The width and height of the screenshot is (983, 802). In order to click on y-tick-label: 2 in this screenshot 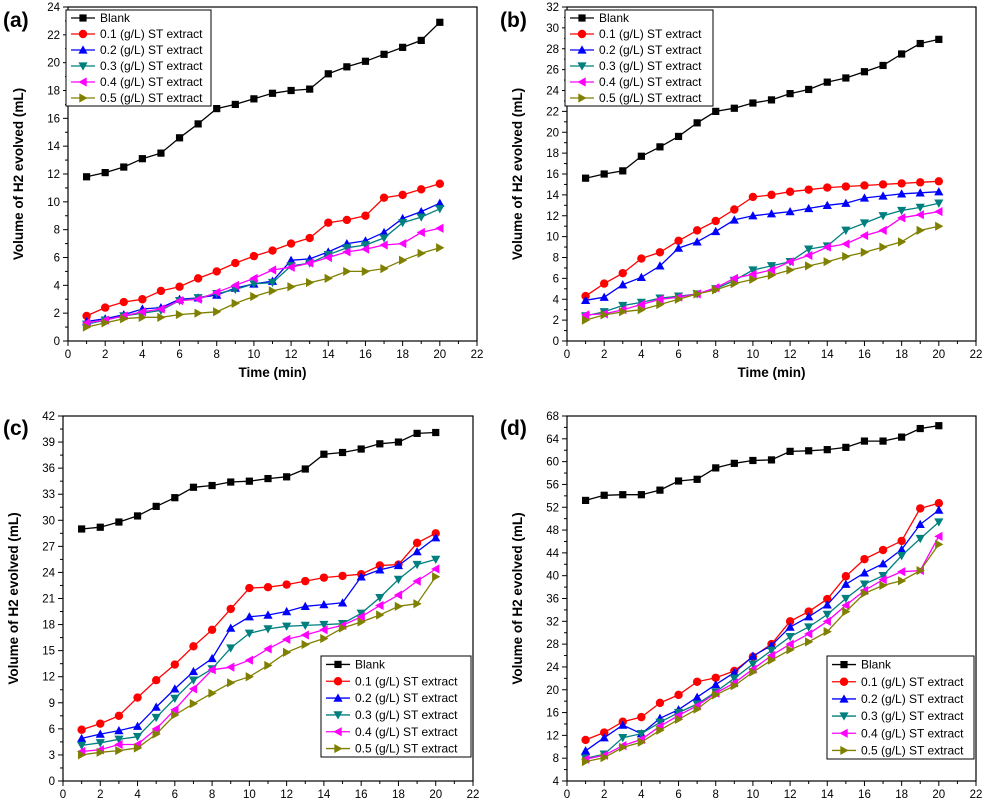, I will do `click(57, 314)`.